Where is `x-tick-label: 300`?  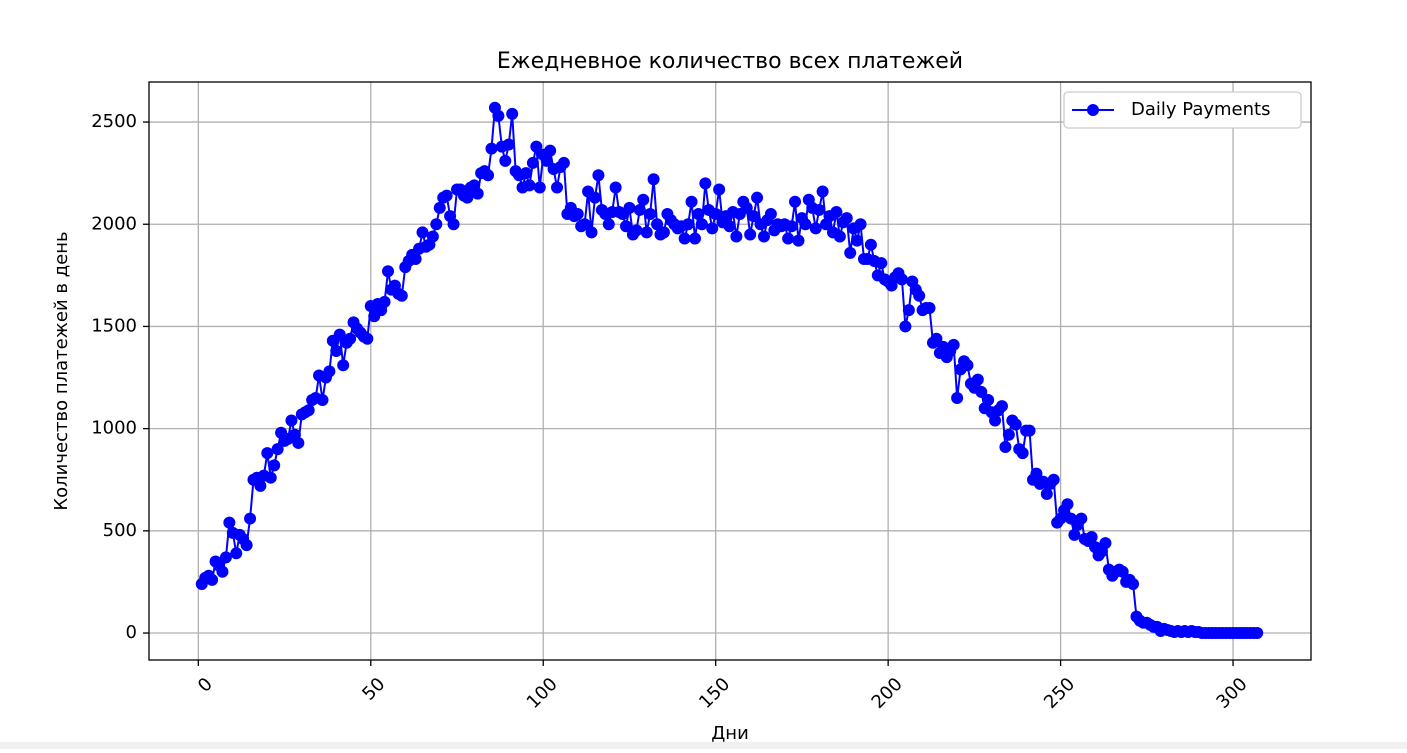
x-tick-label: 300 is located at coordinates (1231, 693).